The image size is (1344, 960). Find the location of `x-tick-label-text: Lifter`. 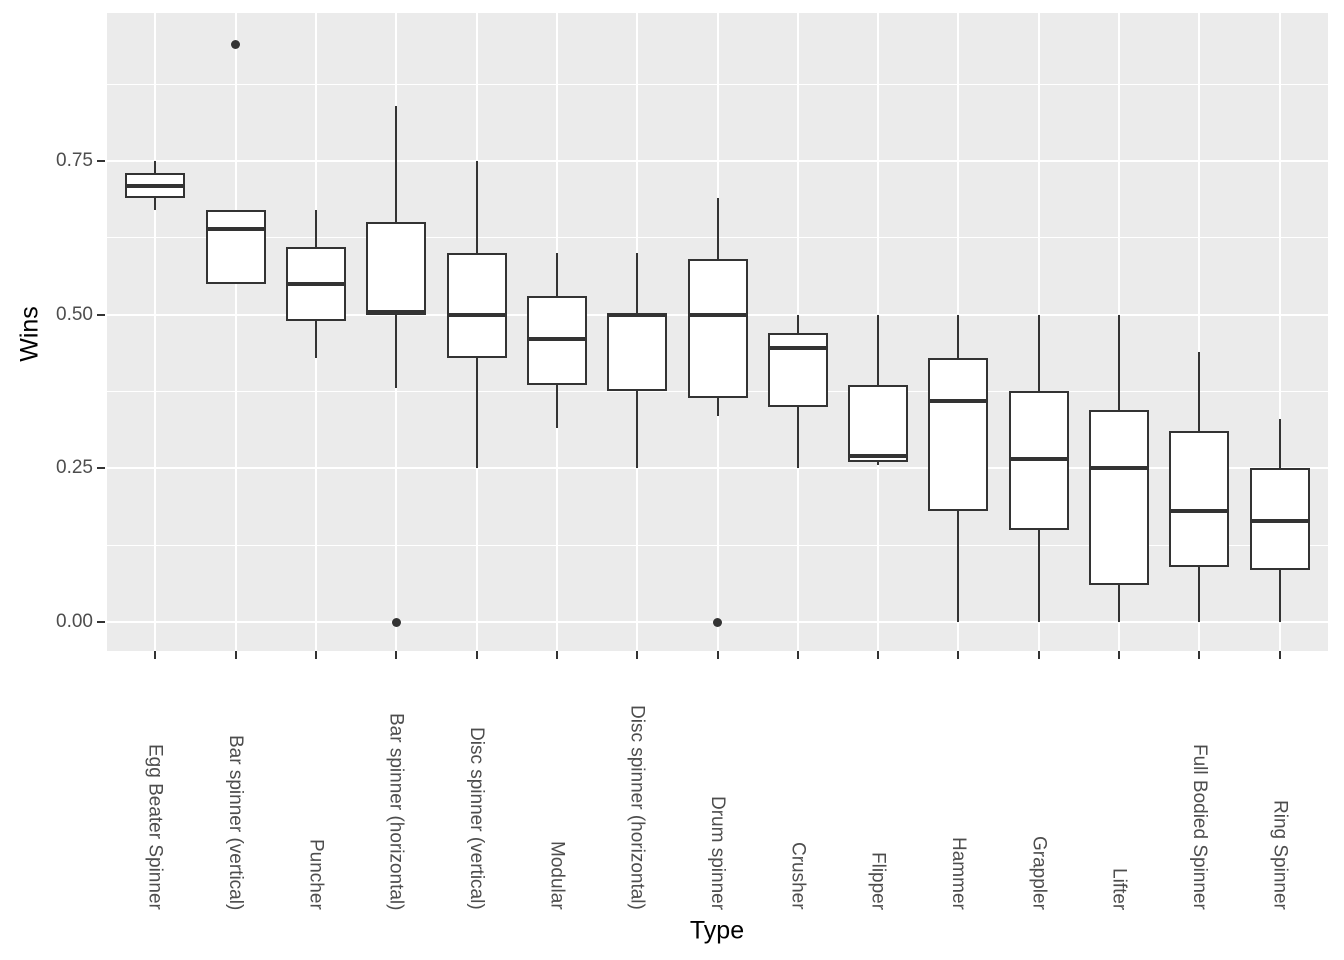

x-tick-label-text: Lifter is located at coordinates (1119, 888).